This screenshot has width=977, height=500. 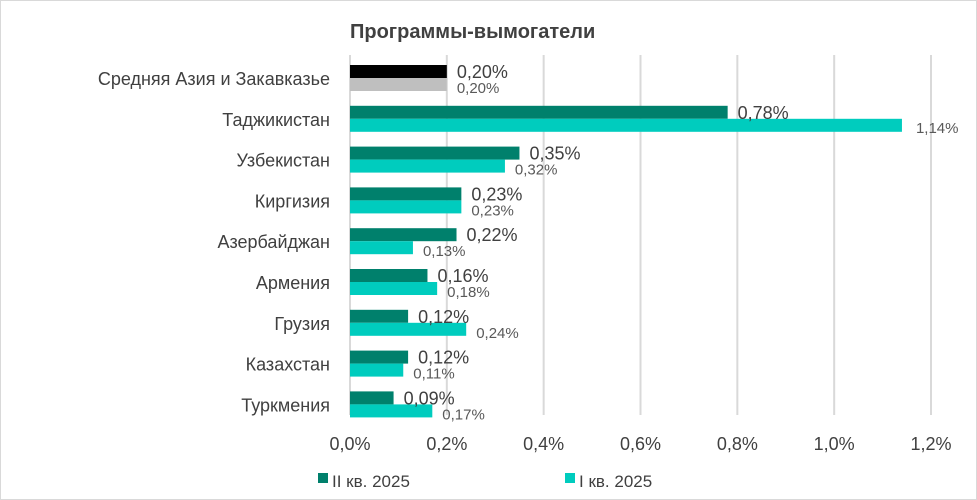 I want to click on data-label: 0,11%, so click(x=433, y=374).